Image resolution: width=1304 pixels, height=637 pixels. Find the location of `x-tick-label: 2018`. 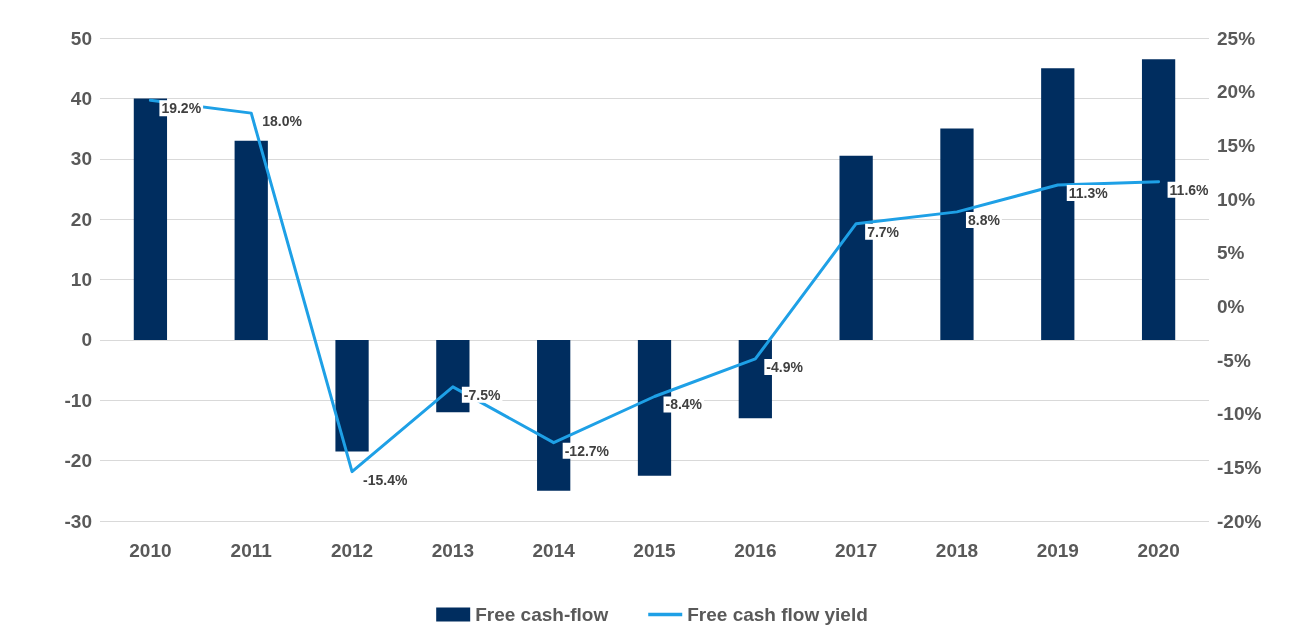

x-tick-label: 2018 is located at coordinates (957, 550).